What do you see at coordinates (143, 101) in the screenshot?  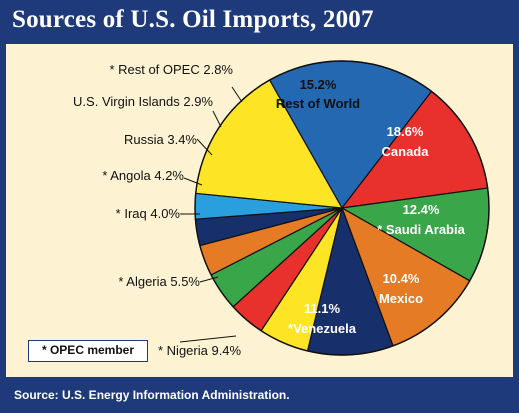 I see `slice-label-u-s-virgin-islands: U.S. Virgin Islands 2.9%` at bounding box center [143, 101].